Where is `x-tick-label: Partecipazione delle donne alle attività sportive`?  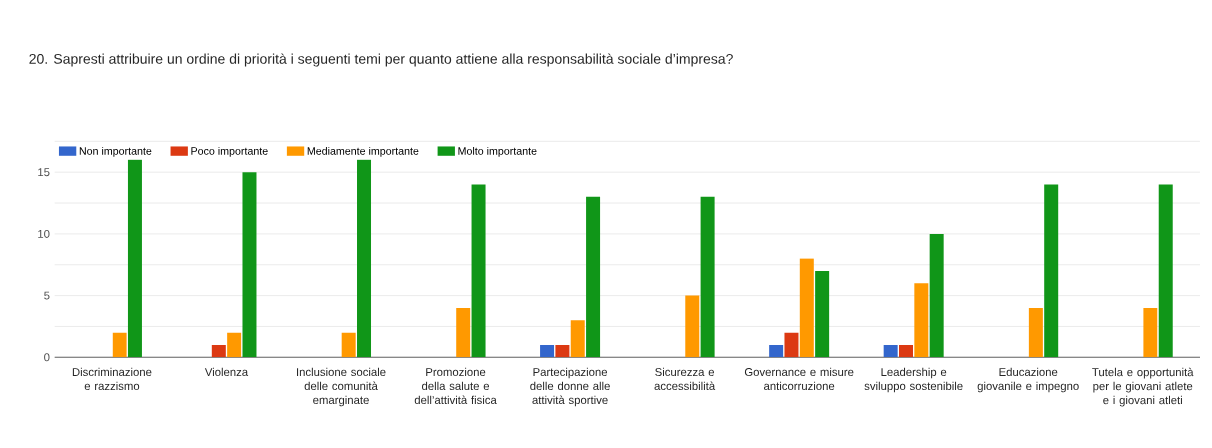 x-tick-label: Partecipazione delle donne alle attività sportive is located at coordinates (570, 387).